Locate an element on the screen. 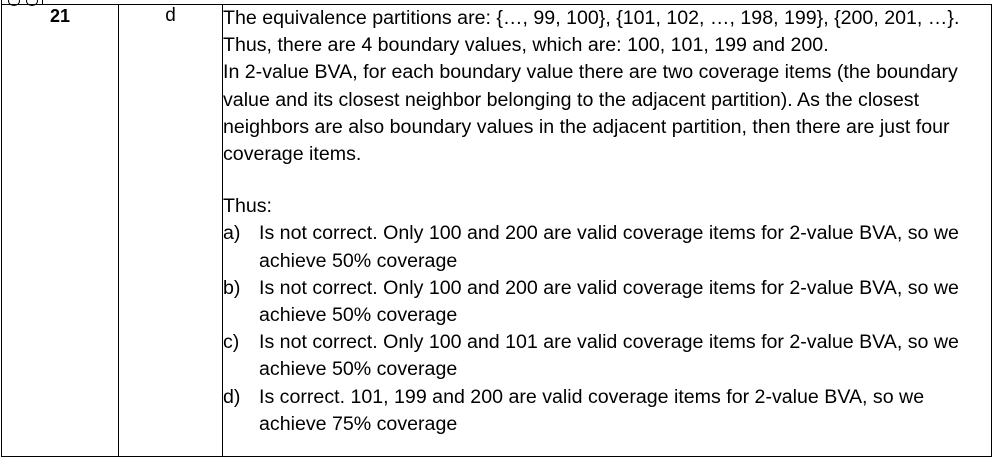 This screenshot has height=460, width=994. option-label: d) is located at coordinates (232, 396).